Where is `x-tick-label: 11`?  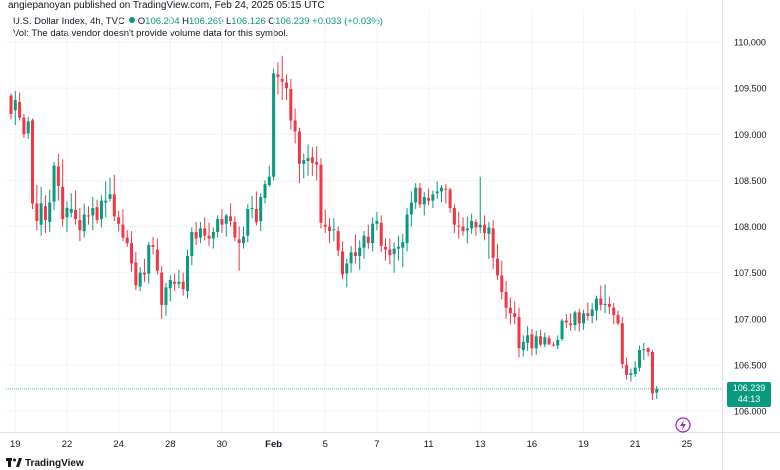 x-tick-label: 11 is located at coordinates (429, 444).